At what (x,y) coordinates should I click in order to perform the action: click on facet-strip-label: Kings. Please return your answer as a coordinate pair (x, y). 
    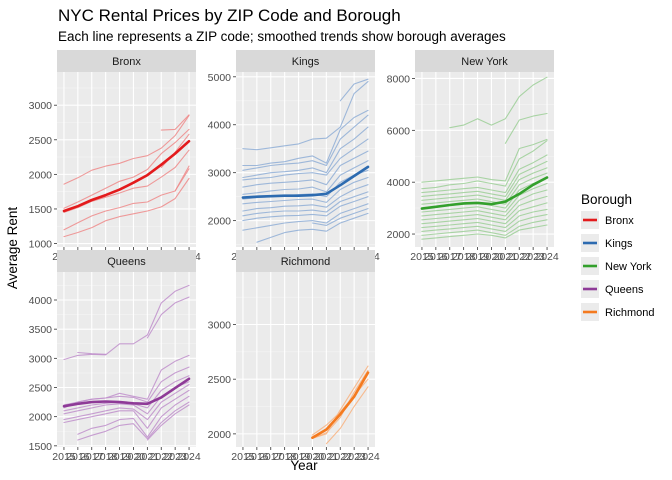
    Looking at the image, I should click on (306, 62).